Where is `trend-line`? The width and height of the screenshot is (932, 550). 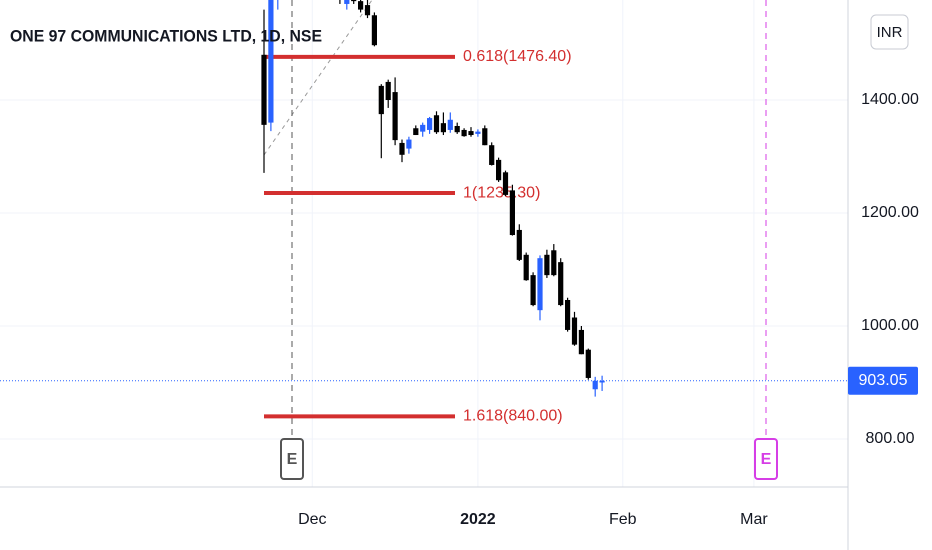 trend-line is located at coordinates (318, 78).